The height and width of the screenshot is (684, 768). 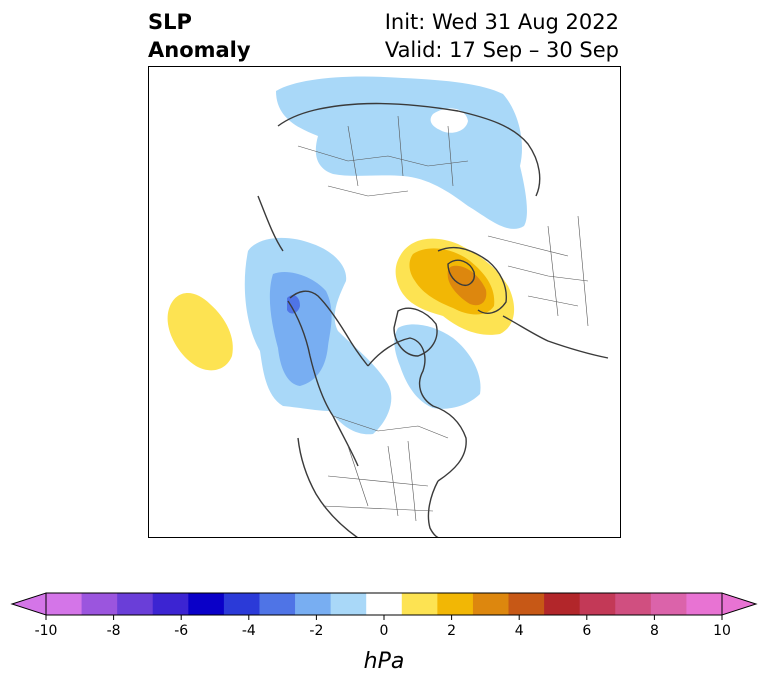 I want to click on colorbar-tick-label: -8, so click(x=114, y=631).